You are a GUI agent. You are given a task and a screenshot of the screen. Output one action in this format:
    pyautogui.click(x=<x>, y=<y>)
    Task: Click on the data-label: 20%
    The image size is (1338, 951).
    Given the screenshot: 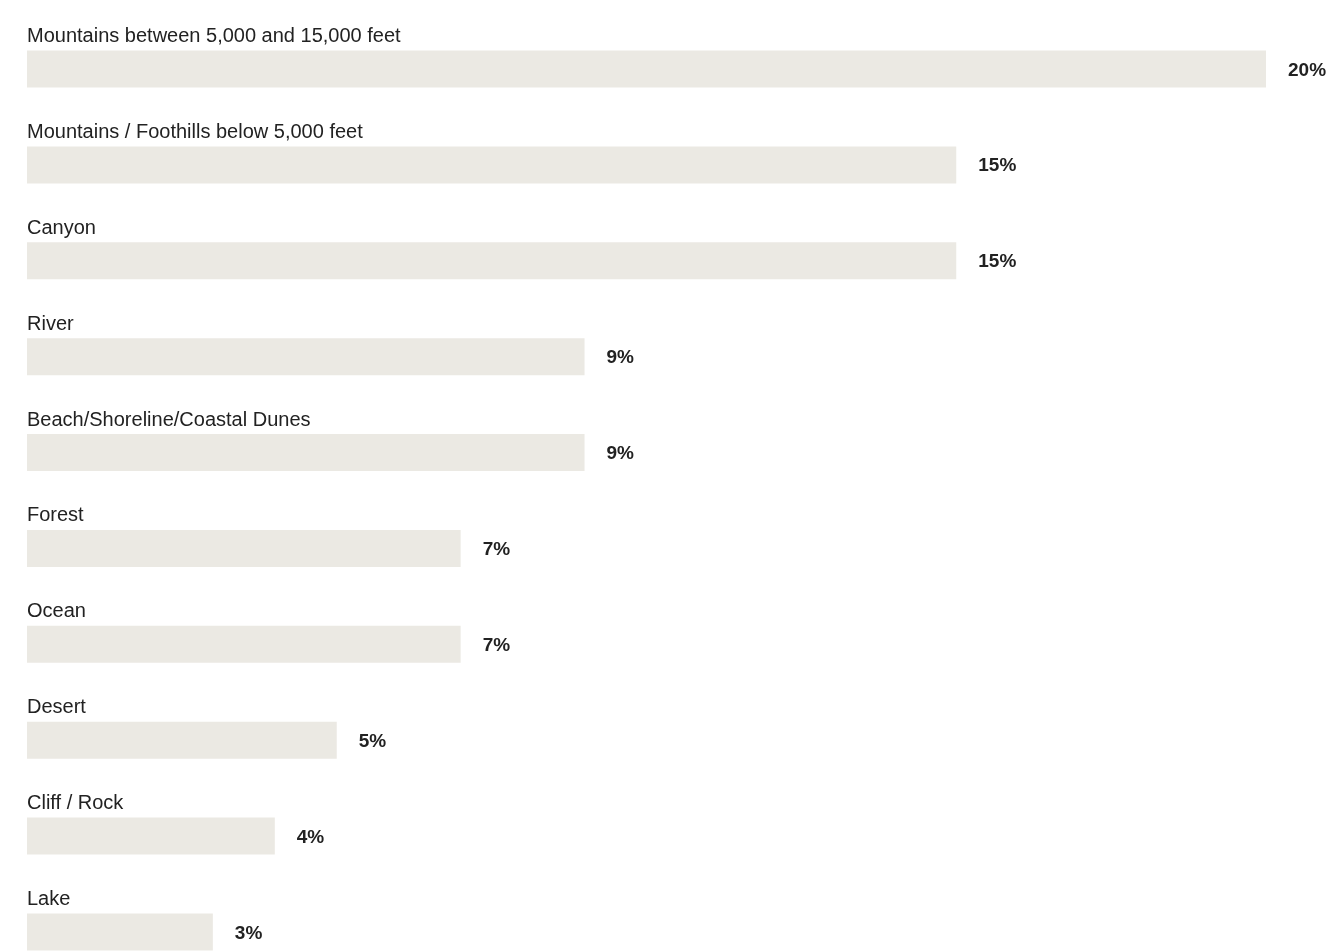 What is the action you would take?
    pyautogui.click(x=1307, y=69)
    